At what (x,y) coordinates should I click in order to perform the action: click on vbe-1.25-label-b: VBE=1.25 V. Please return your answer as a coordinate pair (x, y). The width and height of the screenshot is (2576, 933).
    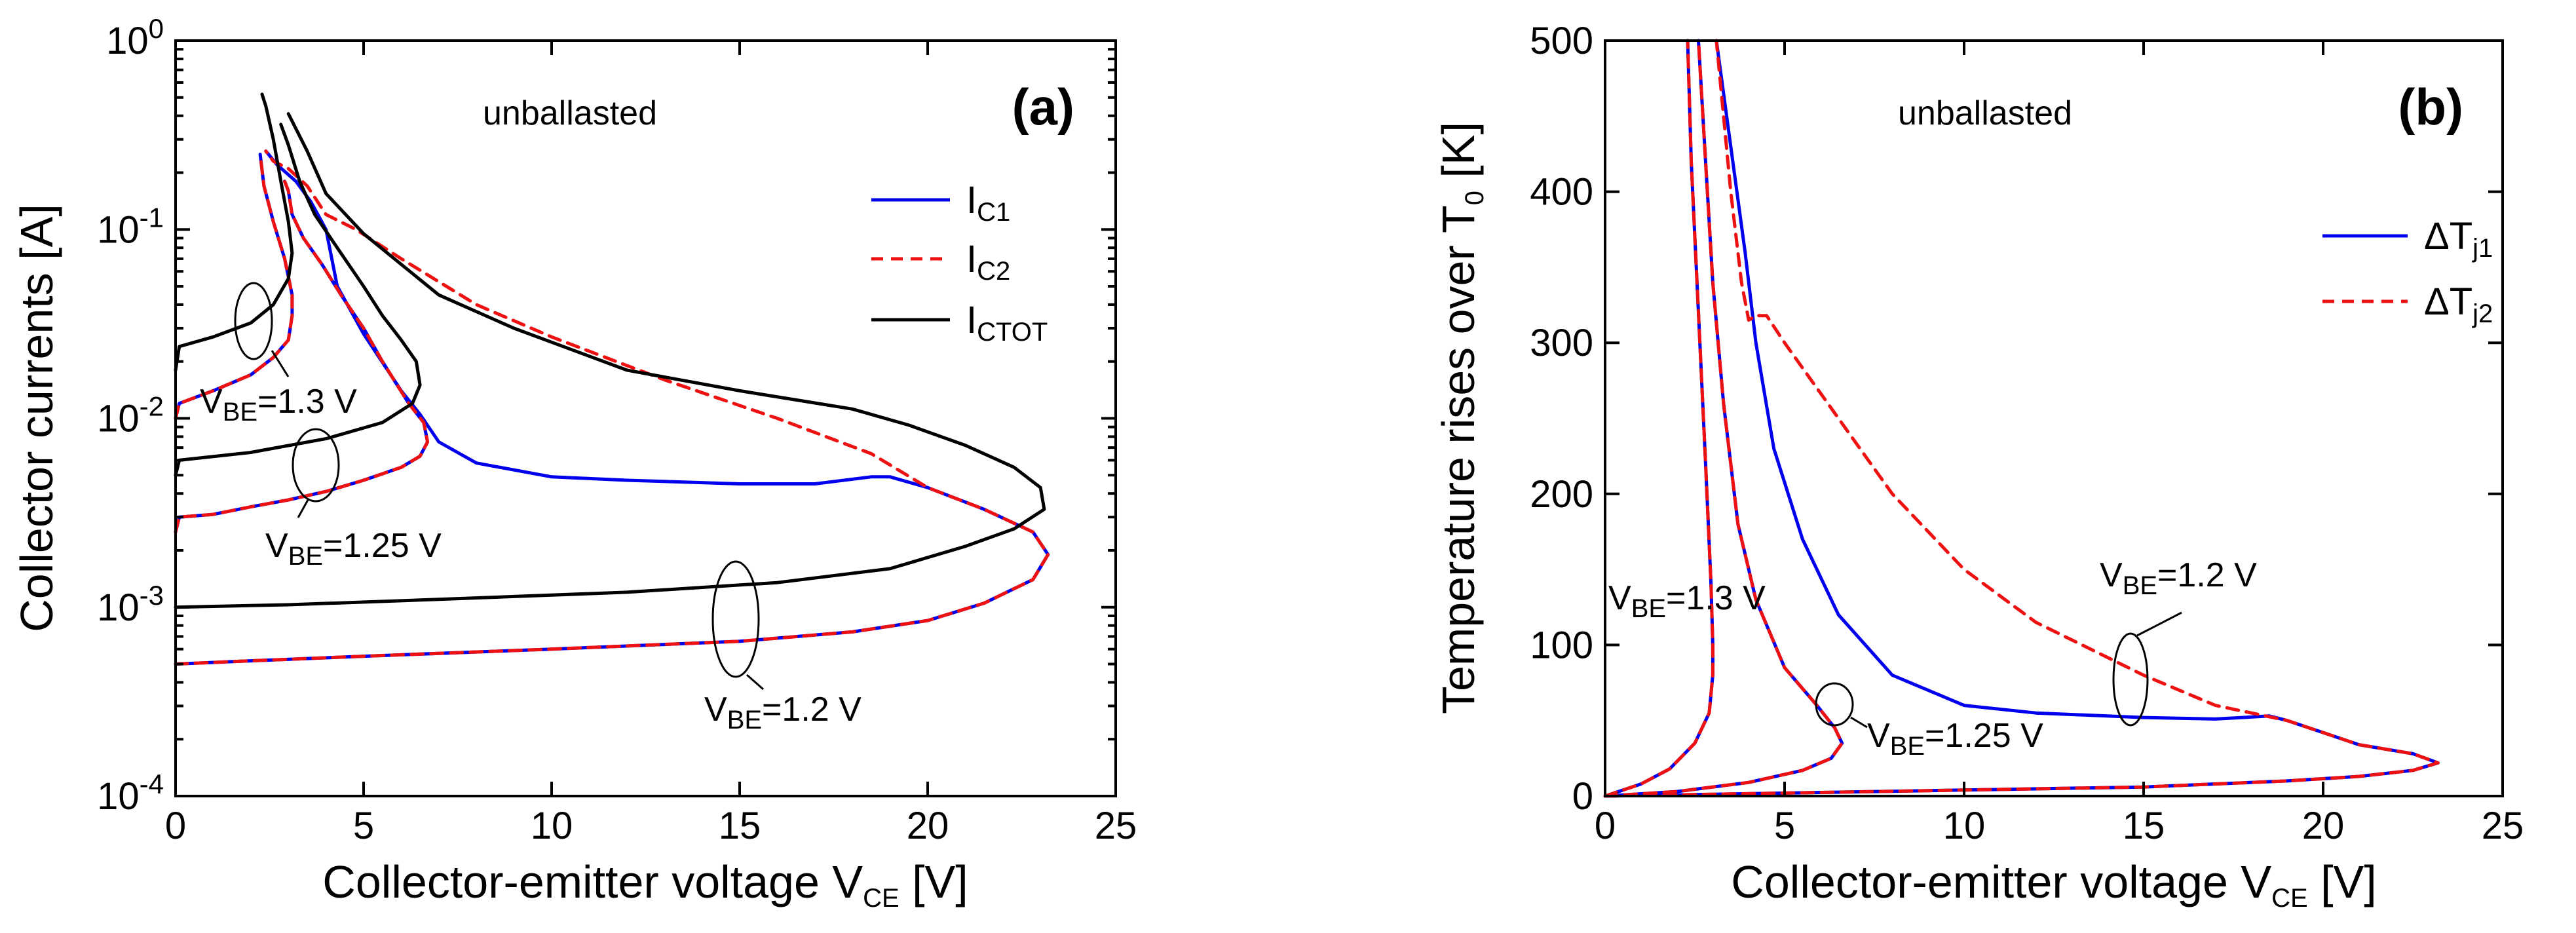
    Looking at the image, I should click on (1955, 739).